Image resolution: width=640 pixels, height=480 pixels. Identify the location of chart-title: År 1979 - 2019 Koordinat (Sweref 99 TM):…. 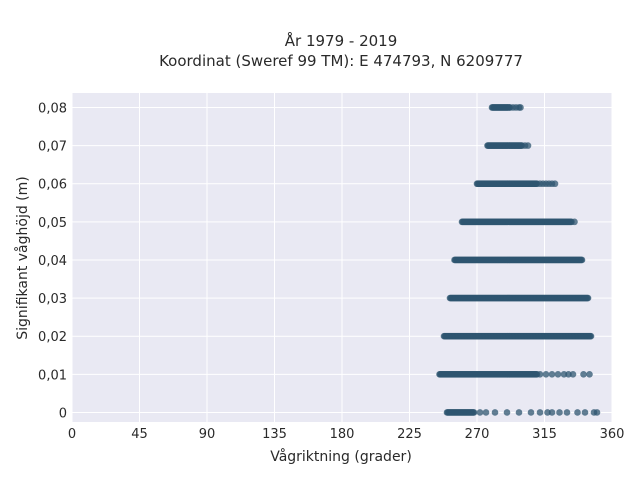
(341, 50).